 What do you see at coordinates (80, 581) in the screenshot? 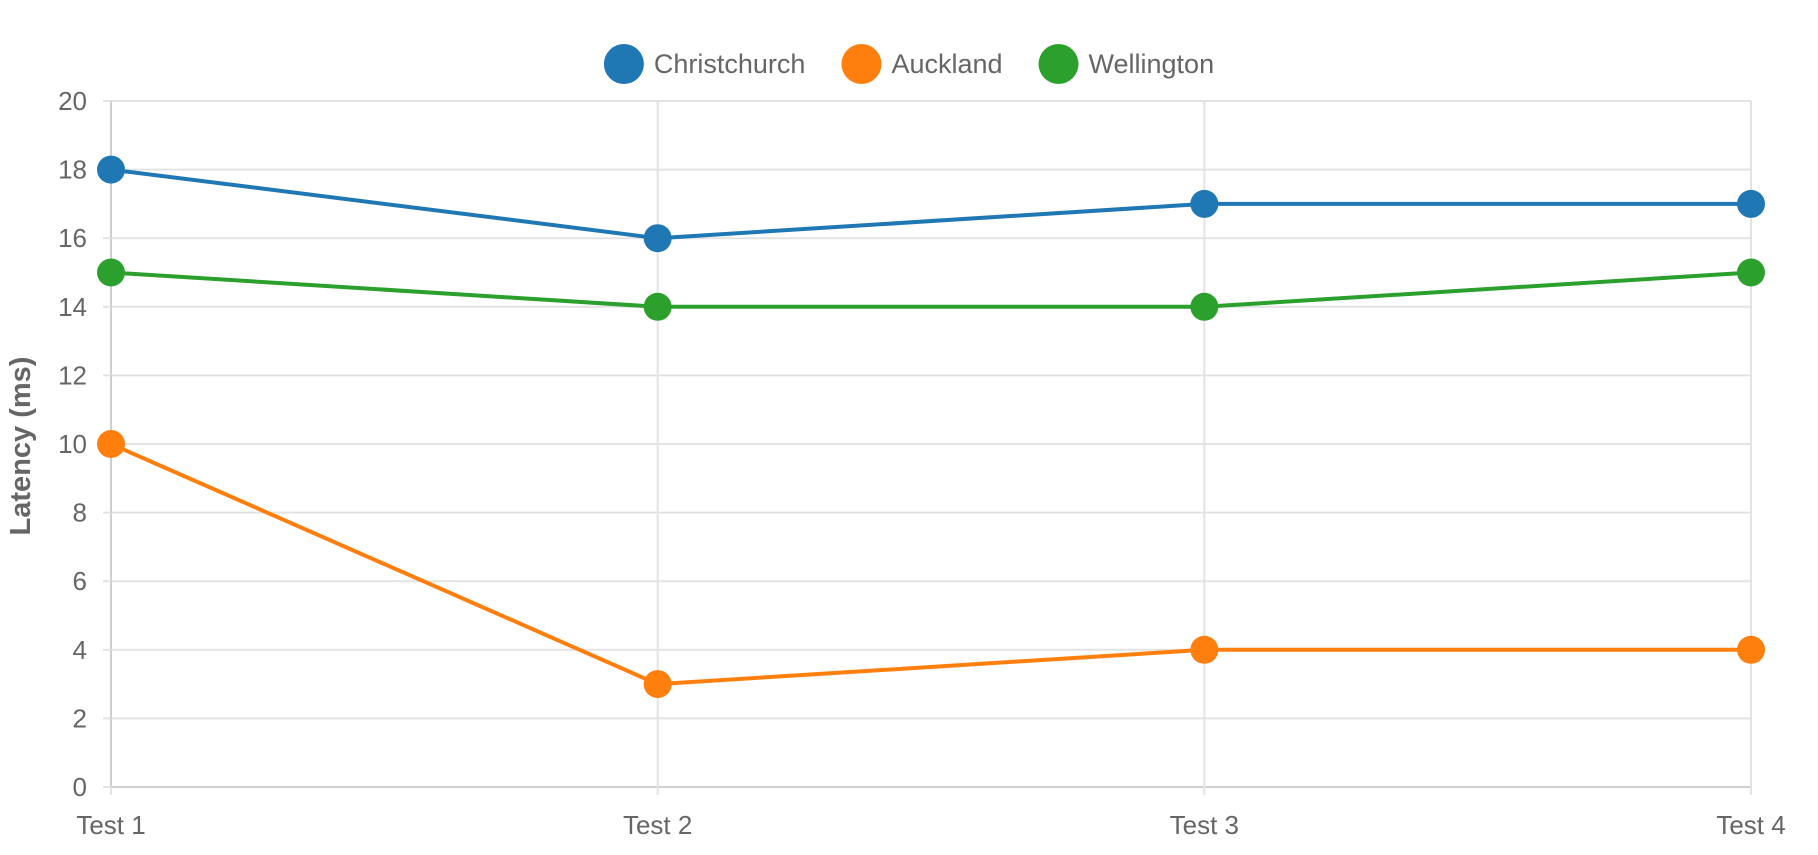
I see `y-tick-label: 6` at bounding box center [80, 581].